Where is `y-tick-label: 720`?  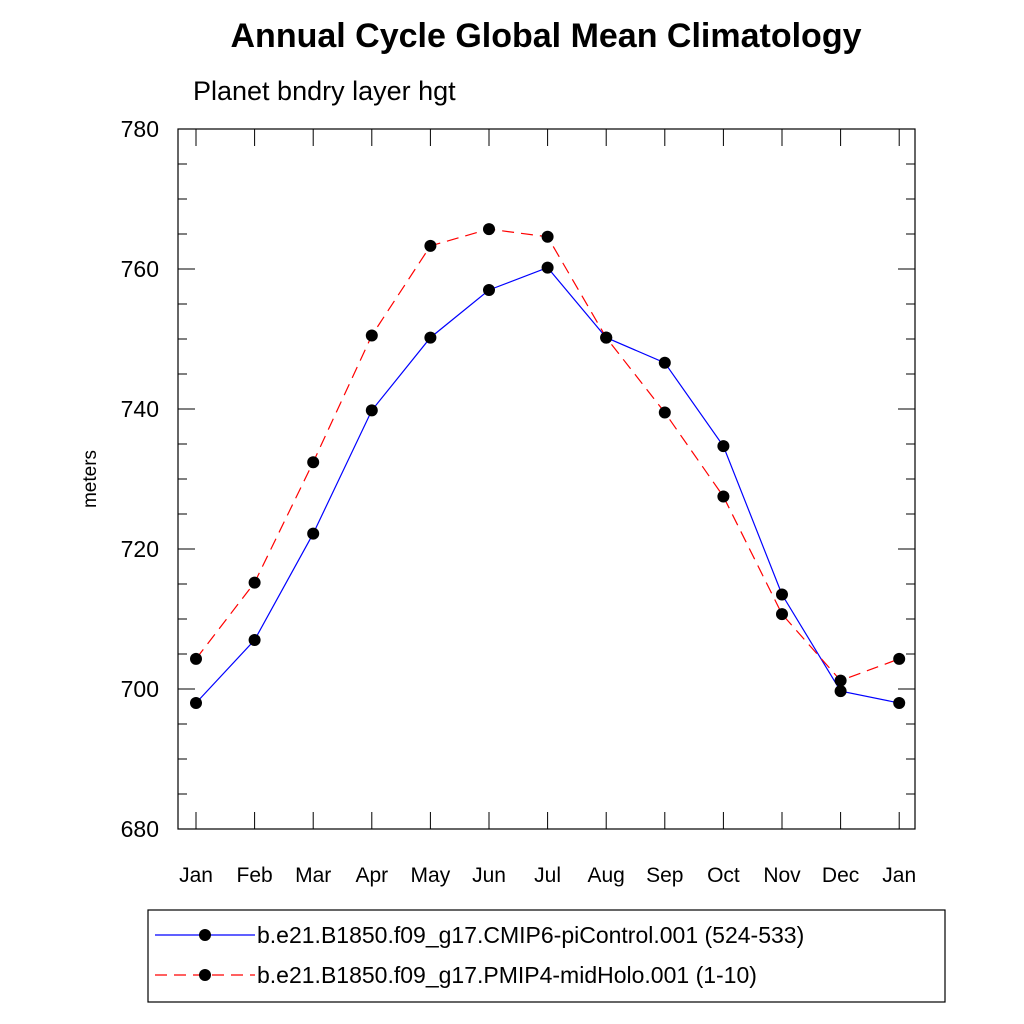 y-tick-label: 720 is located at coordinates (140, 549).